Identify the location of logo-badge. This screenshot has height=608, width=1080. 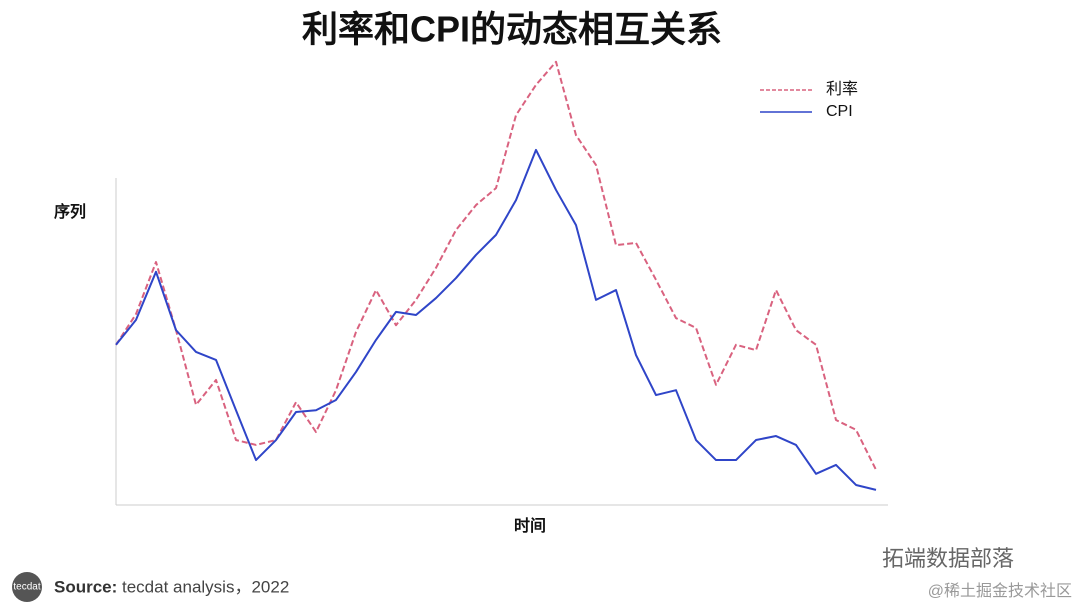
(27, 587).